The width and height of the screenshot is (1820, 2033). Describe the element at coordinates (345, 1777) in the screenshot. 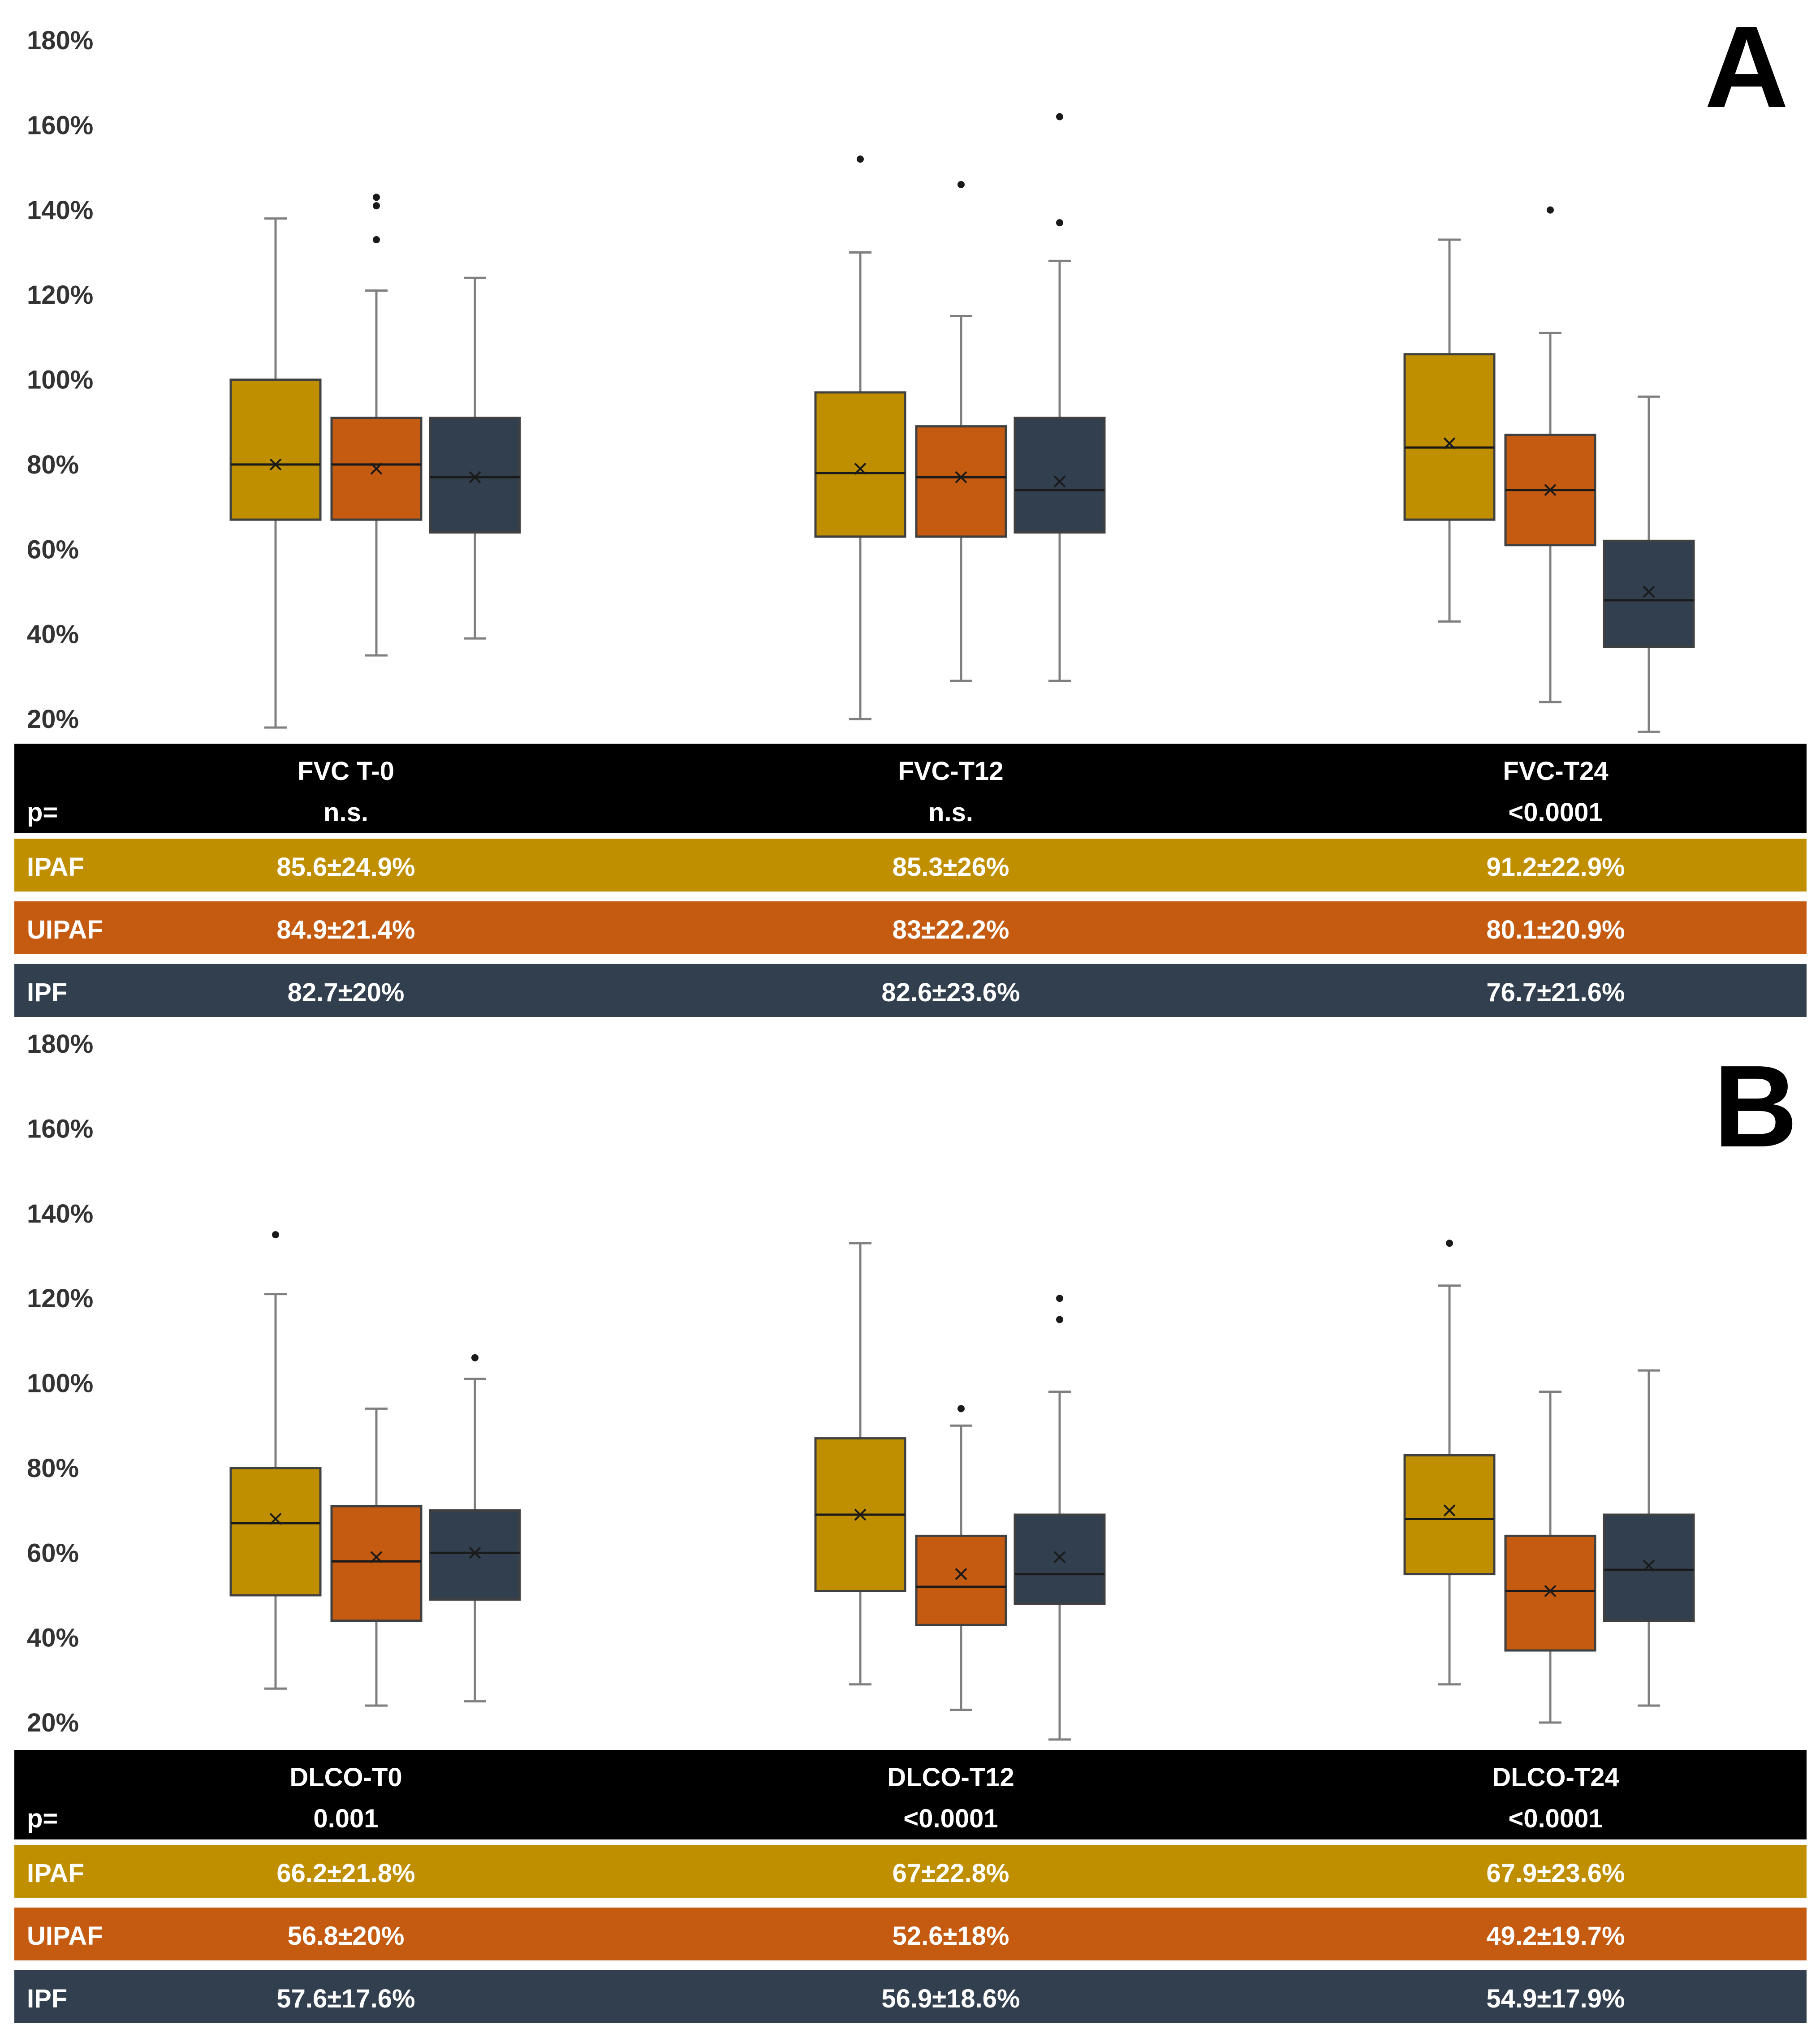

I see `group-name: DLCO-T0` at that location.